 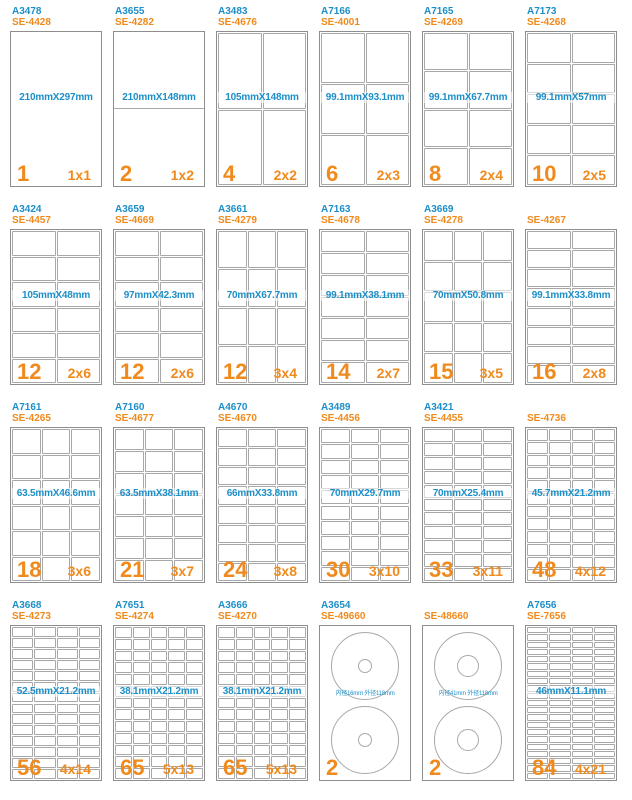 I want to click on label-sheet-card: A7651 SE-4274 38.1mmX21.2mm 65 5x13, so click(x=154, y=693).